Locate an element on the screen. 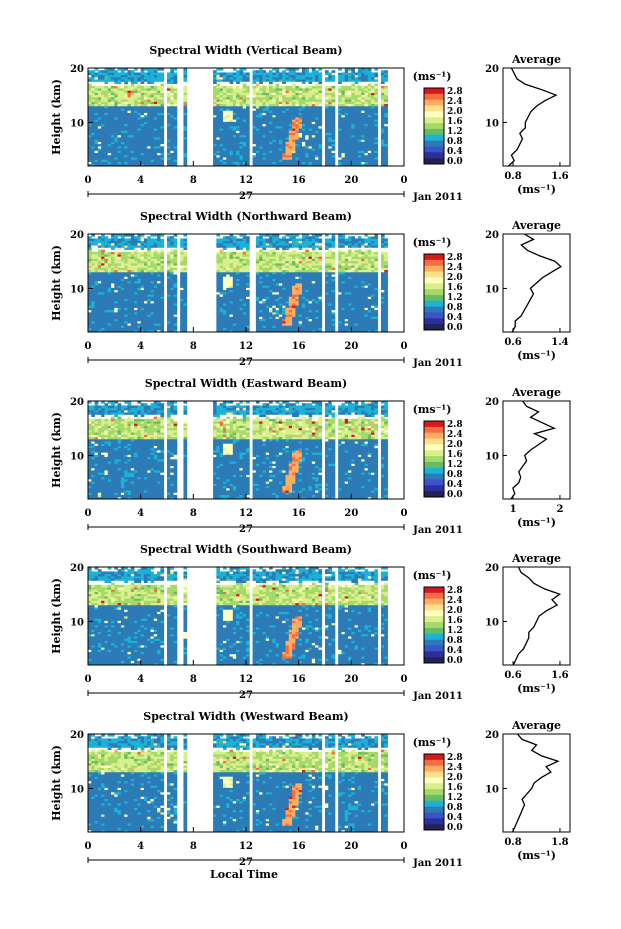 This screenshot has width=621, height=929. y-tick-label: 20 is located at coordinates (77, 69).